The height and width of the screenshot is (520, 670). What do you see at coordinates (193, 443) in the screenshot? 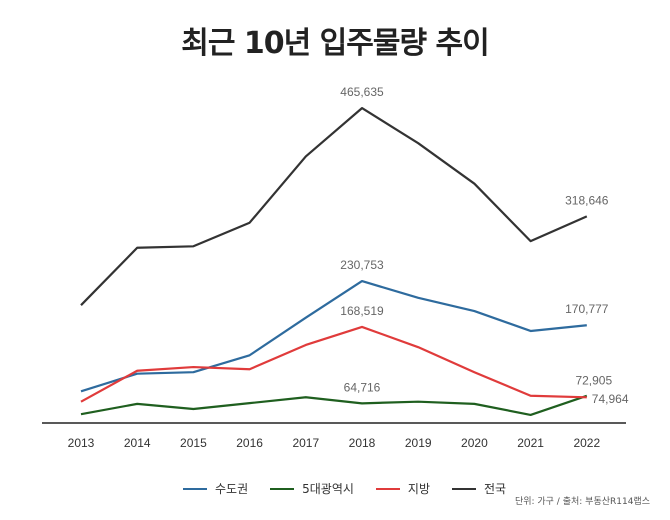
I see `x-tick-label: 2015` at bounding box center [193, 443].